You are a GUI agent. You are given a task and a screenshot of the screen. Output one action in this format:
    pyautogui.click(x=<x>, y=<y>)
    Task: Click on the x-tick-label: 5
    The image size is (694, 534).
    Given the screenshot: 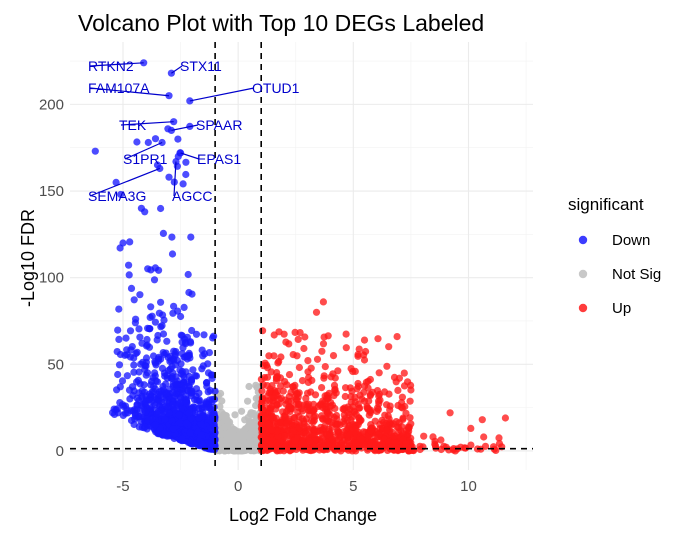 What is the action you would take?
    pyautogui.click(x=353, y=486)
    